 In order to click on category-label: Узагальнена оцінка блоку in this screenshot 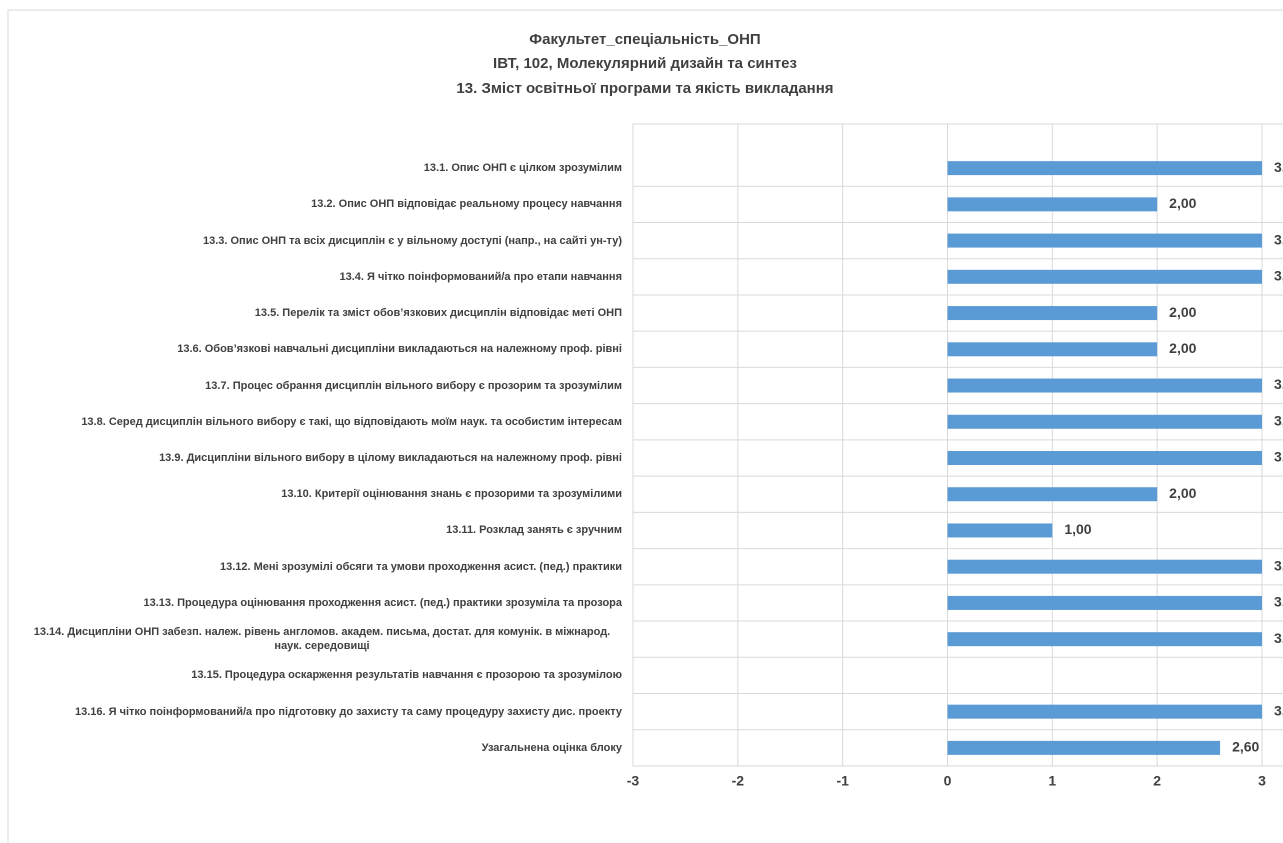, I will do `click(551, 747)`.